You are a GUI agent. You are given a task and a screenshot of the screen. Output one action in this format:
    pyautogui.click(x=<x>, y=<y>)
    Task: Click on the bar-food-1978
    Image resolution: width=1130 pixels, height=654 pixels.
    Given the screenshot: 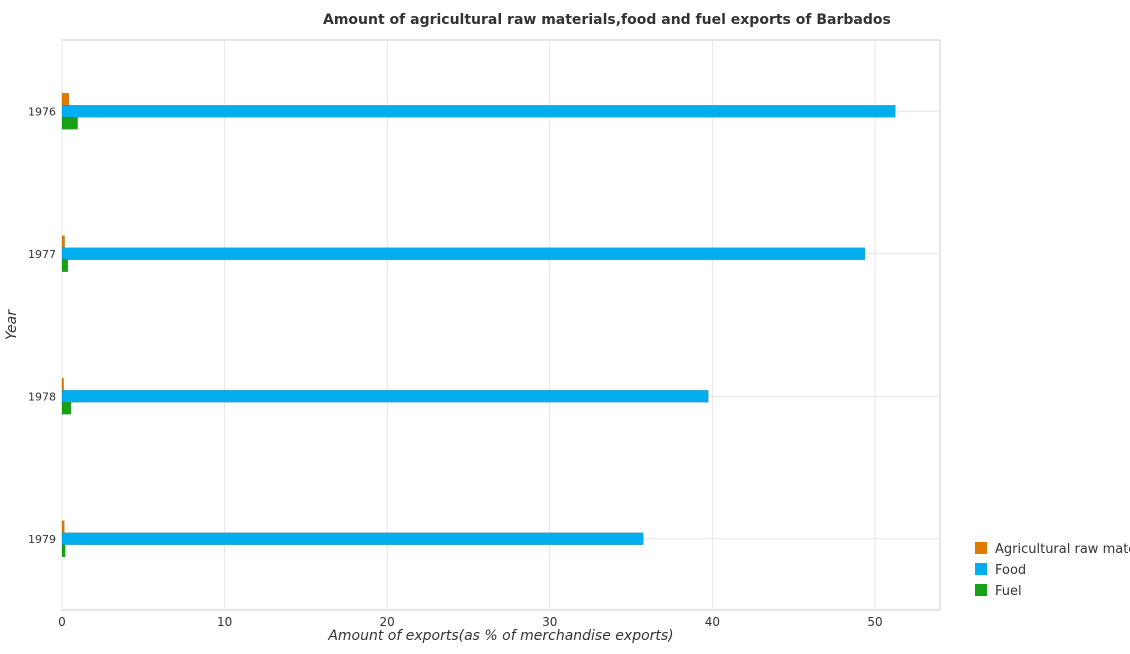 What is the action you would take?
    pyautogui.click(x=385, y=396)
    